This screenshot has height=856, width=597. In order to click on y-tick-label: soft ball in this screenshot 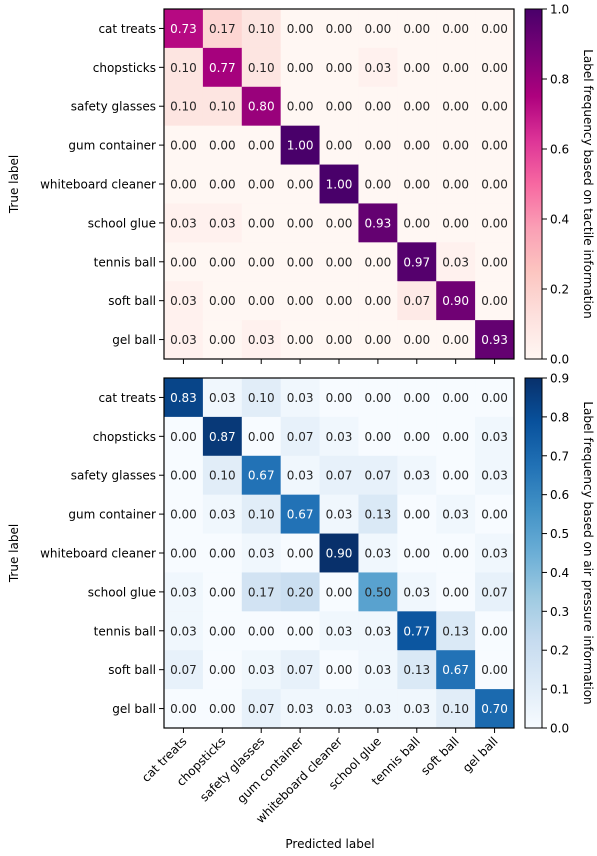, I will do `click(132, 670)`.